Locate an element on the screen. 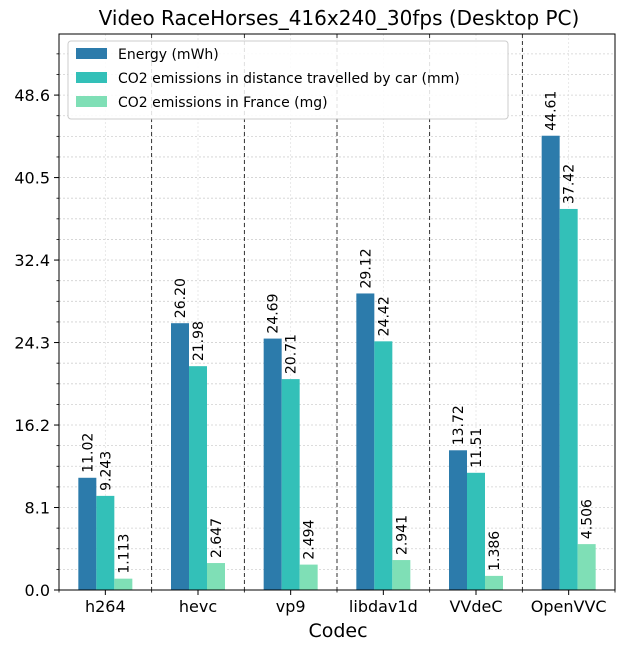 The image size is (627, 656). x-tick-label: h264 is located at coordinates (105, 606).